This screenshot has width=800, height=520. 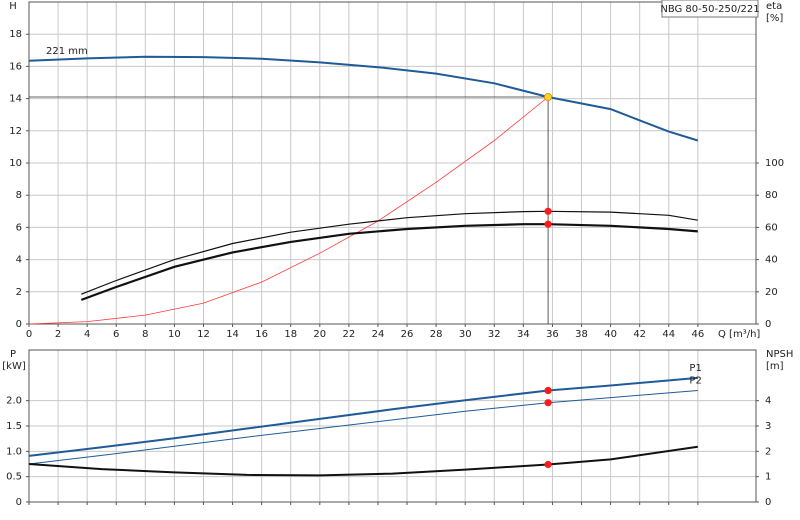 What do you see at coordinates (14, 477) in the screenshot?
I see `y-tick-label: 0.5` at bounding box center [14, 477].